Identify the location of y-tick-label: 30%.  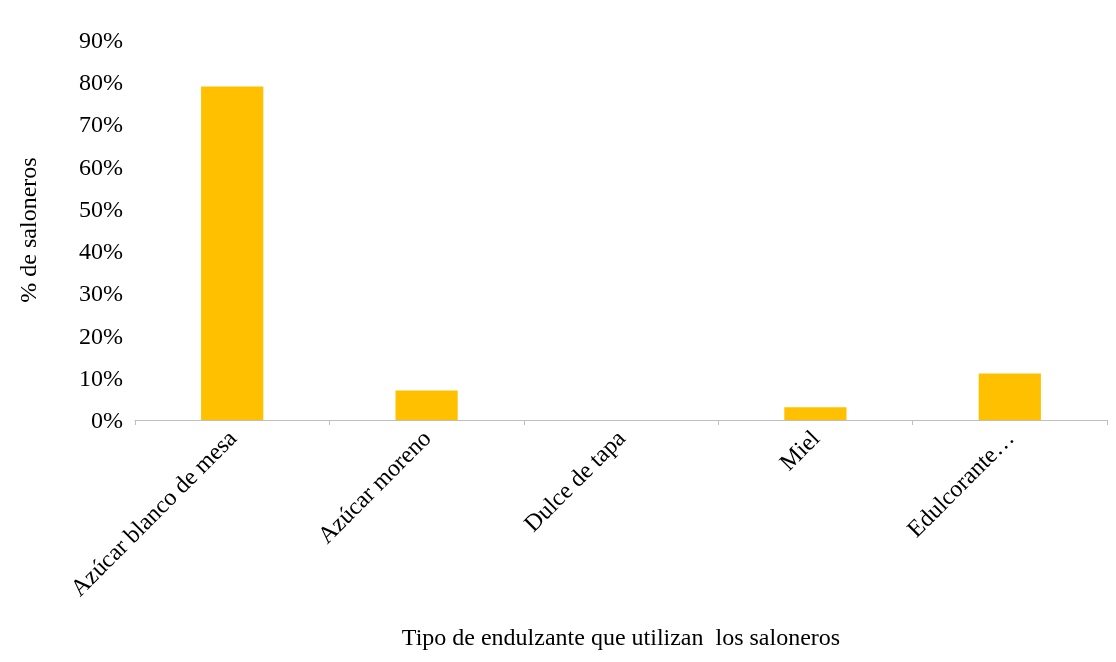
(101, 293).